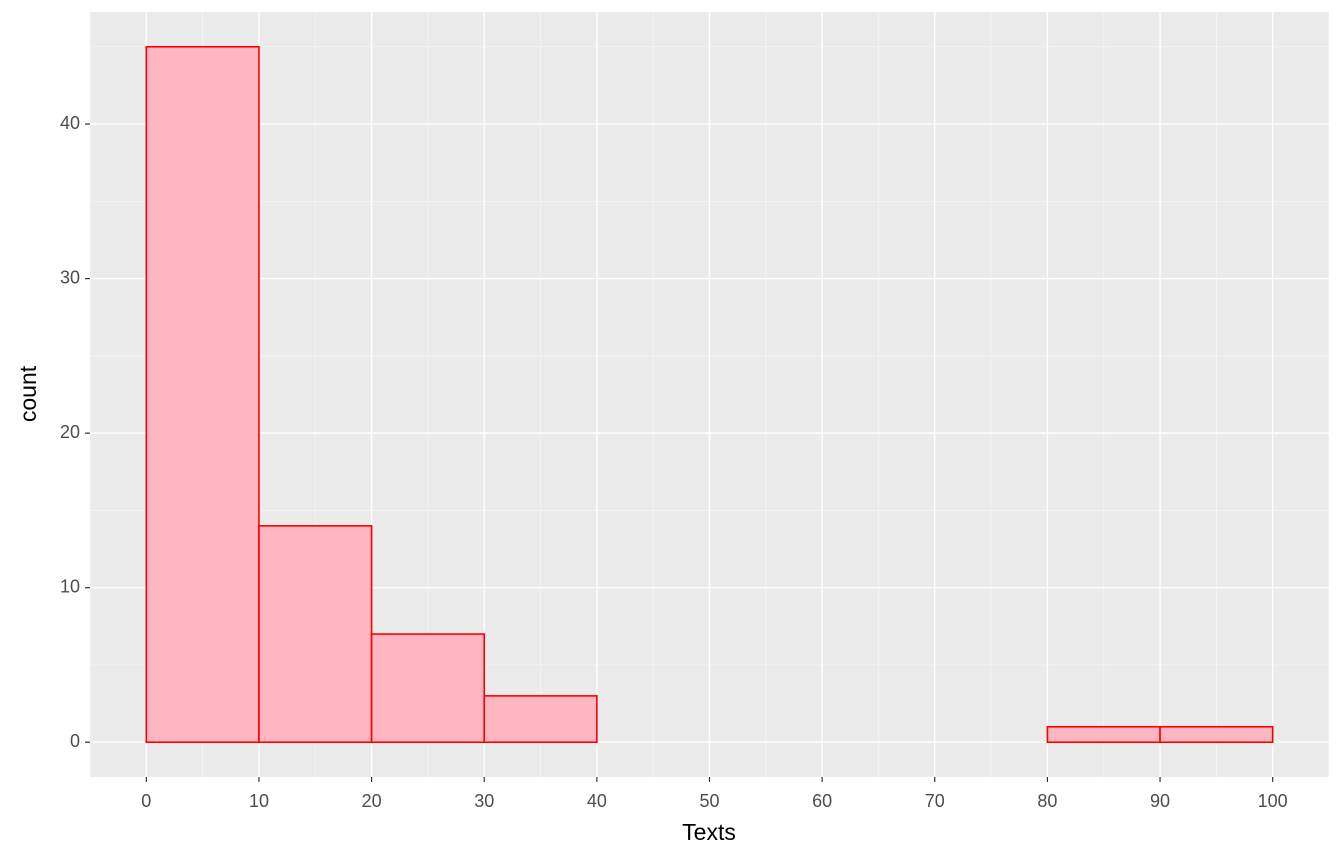  Describe the element at coordinates (822, 801) in the screenshot. I see `x-tick-label: 60` at that location.